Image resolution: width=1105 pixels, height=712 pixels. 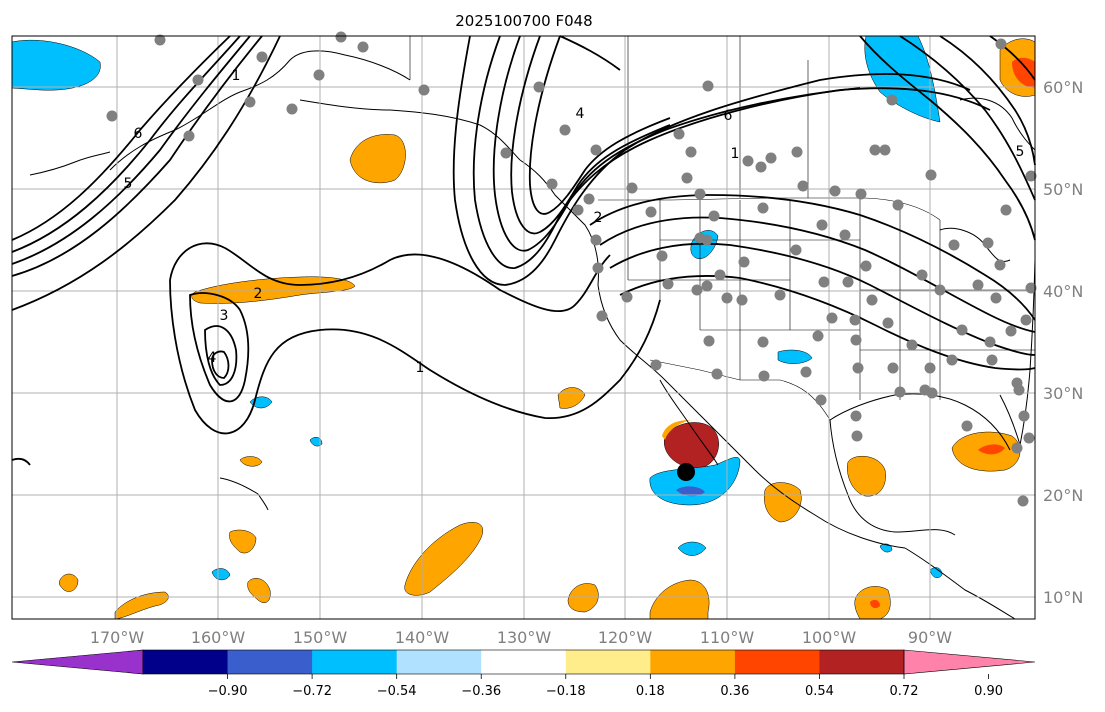 I want to click on colorbar-tick-label: −0.90, so click(x=228, y=691).